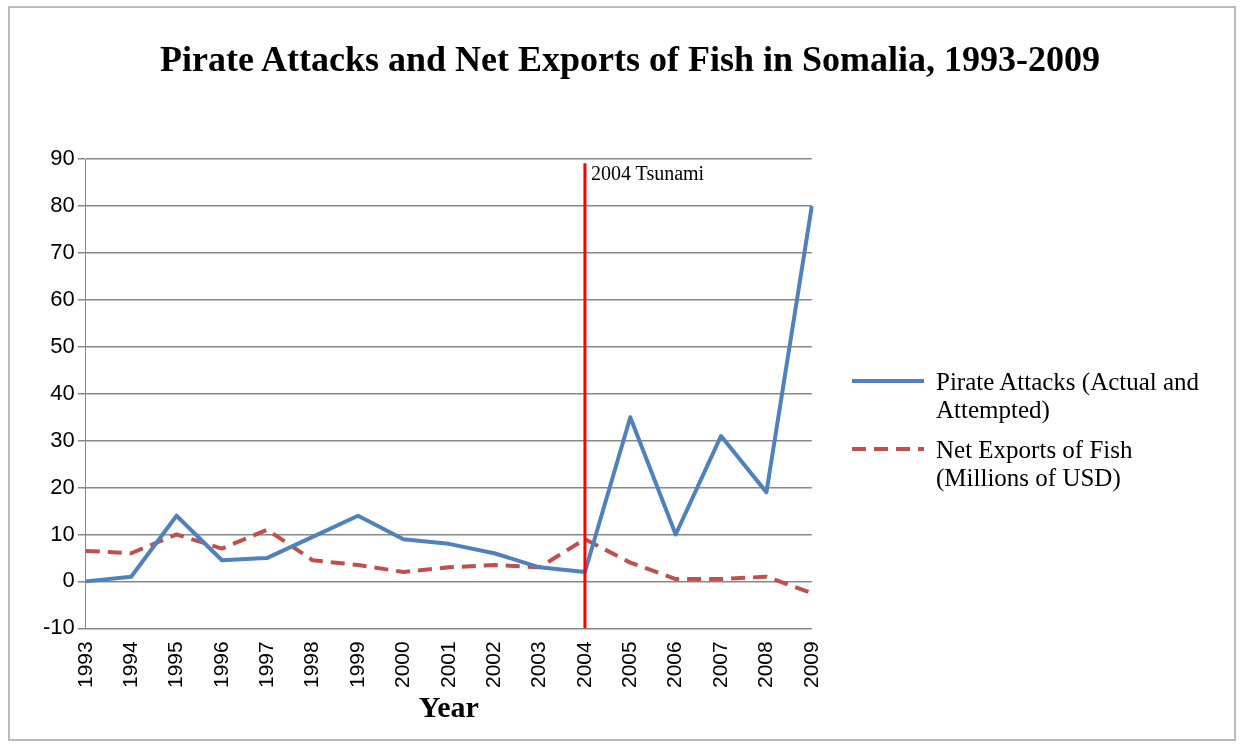 This screenshot has height=749, width=1246. Describe the element at coordinates (810, 664) in the screenshot. I see `x-tick-label: 2009` at that location.